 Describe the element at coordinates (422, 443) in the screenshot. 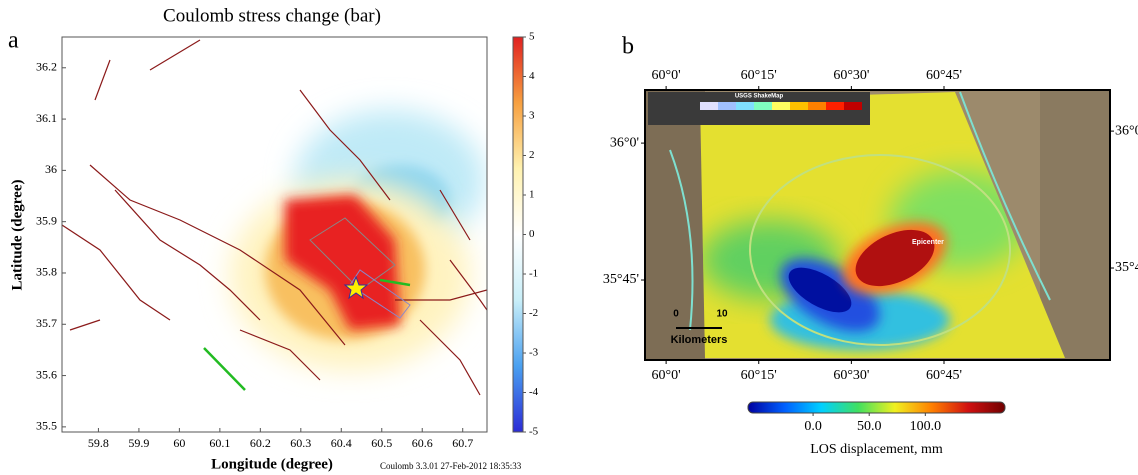

I see `x-tick-label: 60.6` at that location.